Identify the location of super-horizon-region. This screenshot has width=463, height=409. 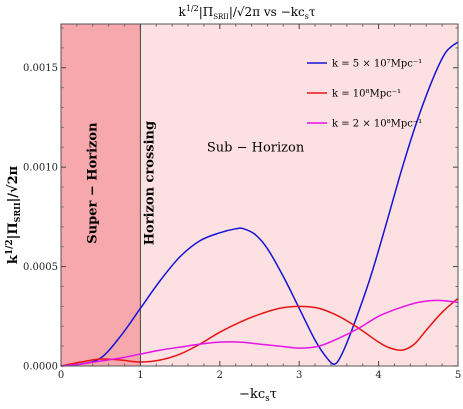
(101, 195).